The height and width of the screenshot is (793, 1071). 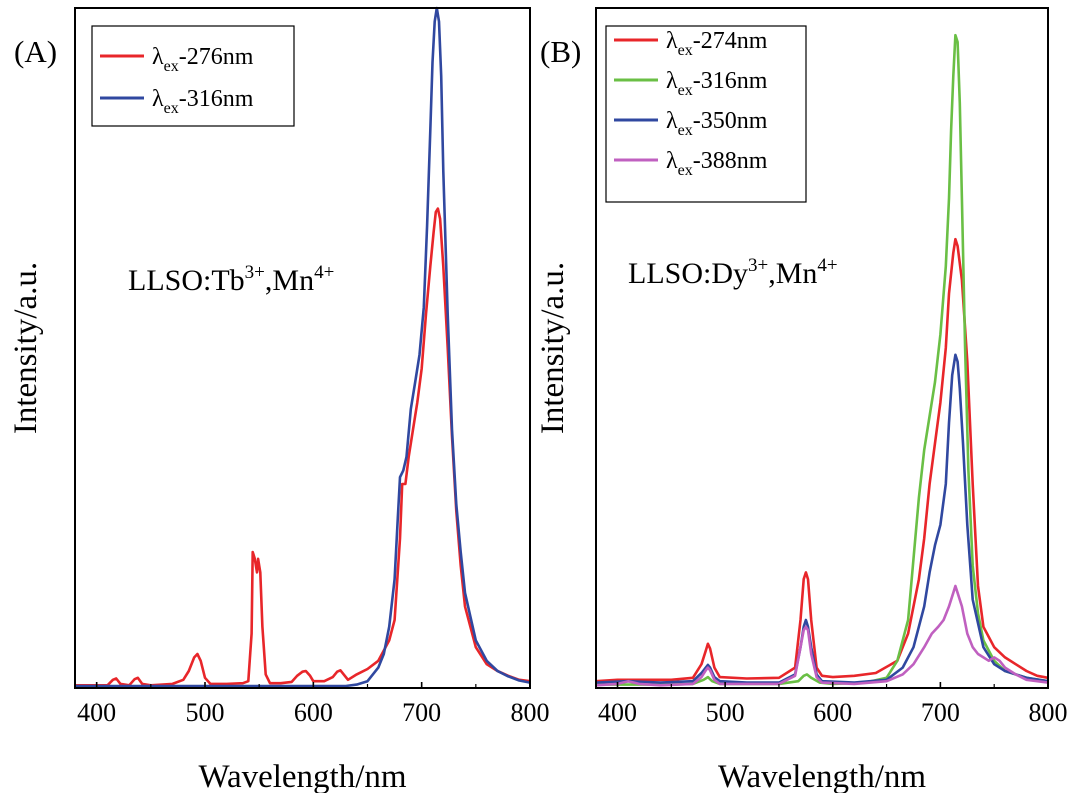 I want to click on legend-suffix: -350nm, so click(x=730, y=121).